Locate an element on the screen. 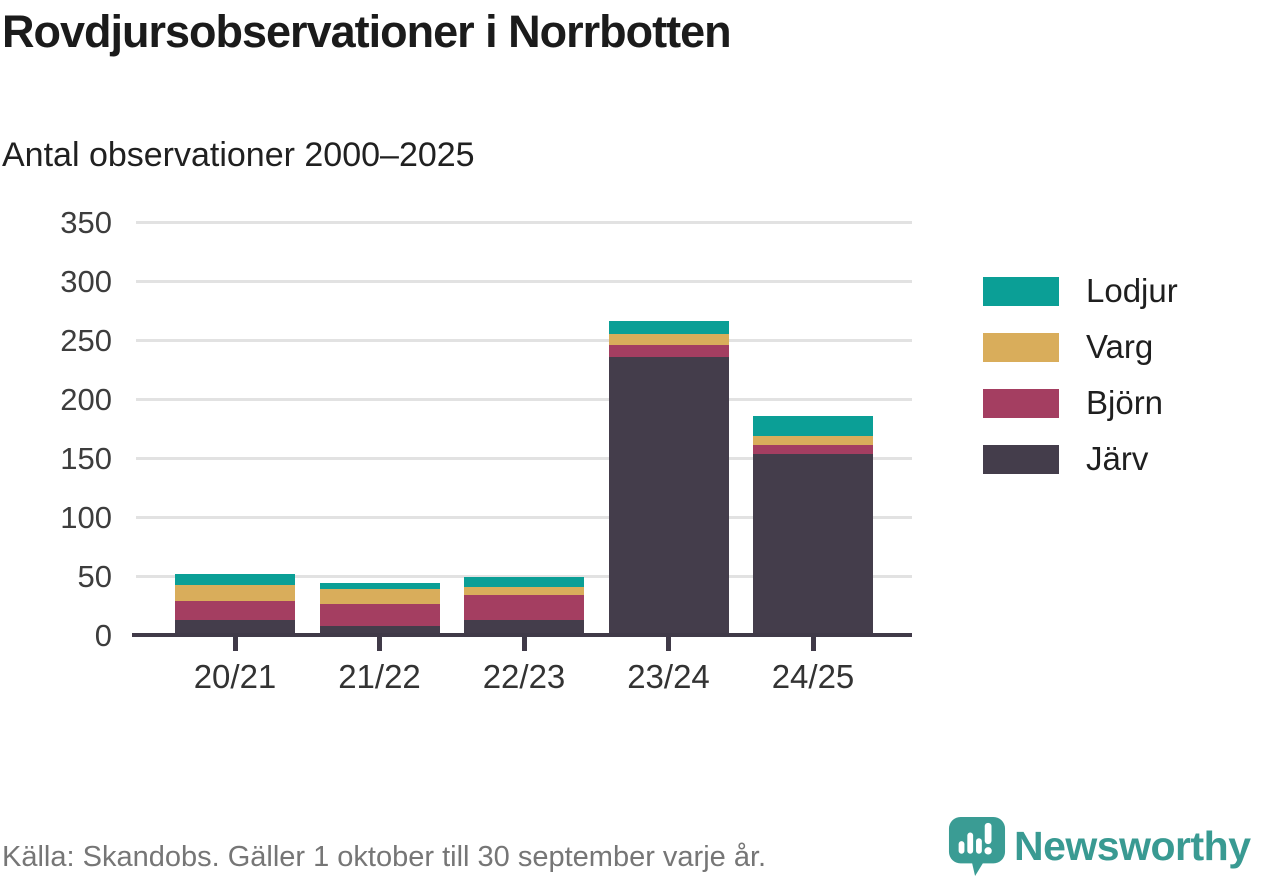  x-tick-label: 20/21 is located at coordinates (235, 676).